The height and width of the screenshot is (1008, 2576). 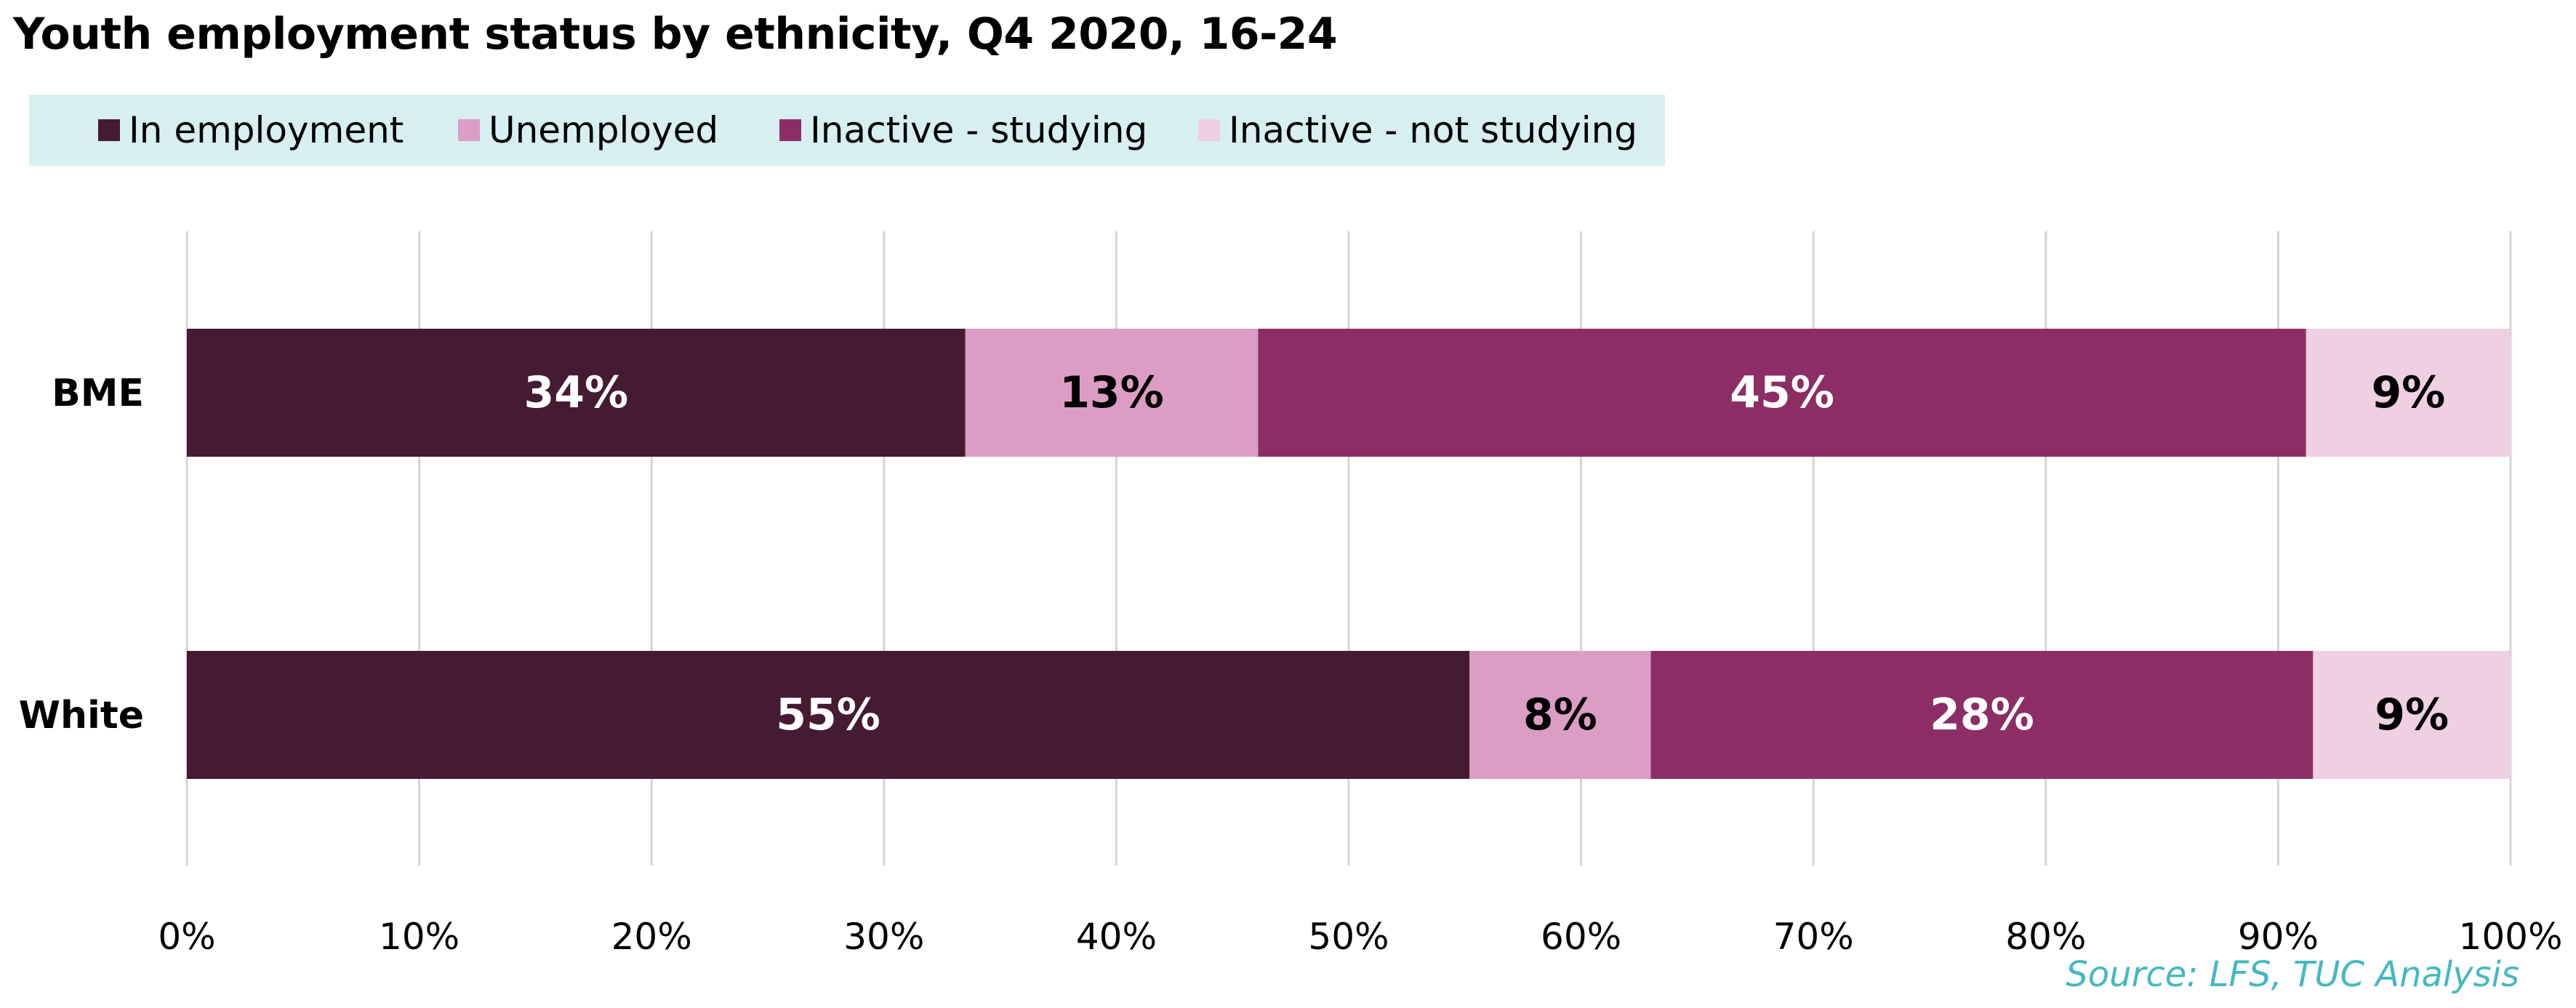 I want to click on legend-item-in-employment: In employment, so click(x=251, y=130).